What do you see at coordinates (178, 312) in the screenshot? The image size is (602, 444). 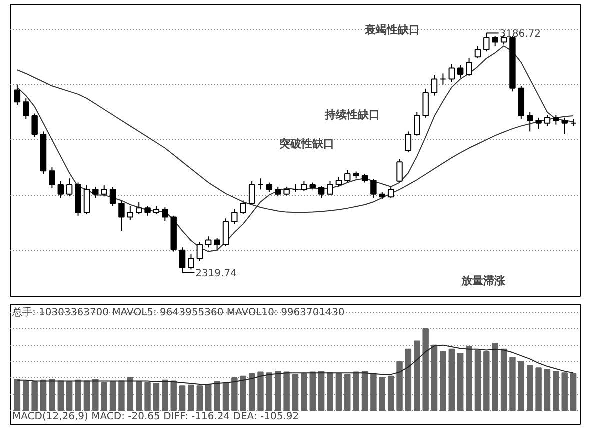 I see `text: 总手: 10303363700 MAVOL5: 9643955360 MAVOL10: 9963701430` at bounding box center [178, 312].